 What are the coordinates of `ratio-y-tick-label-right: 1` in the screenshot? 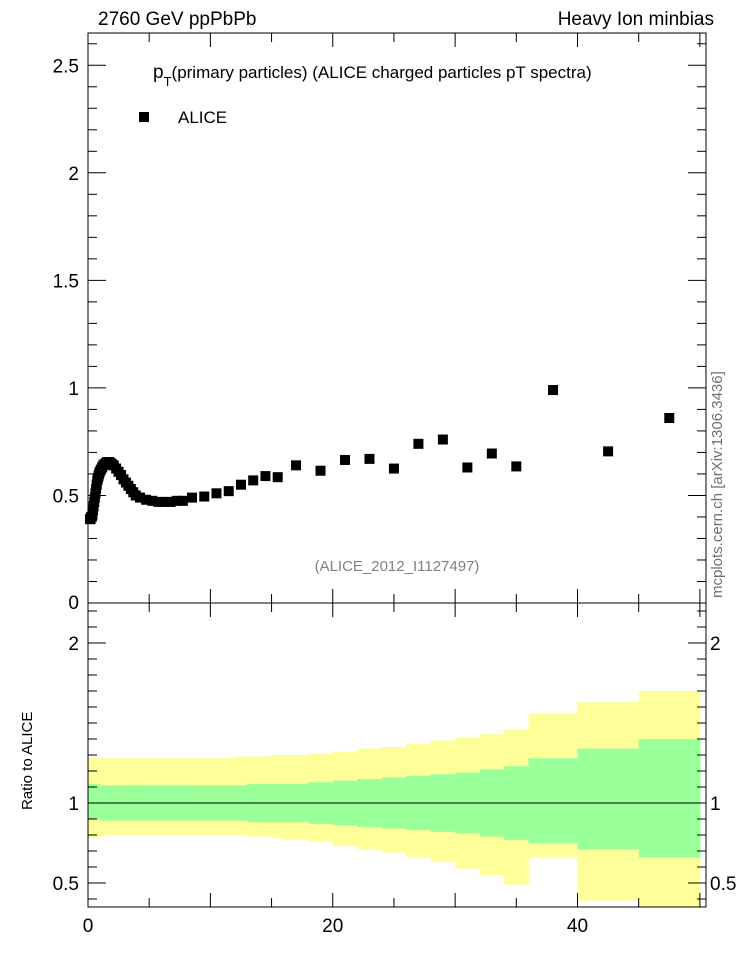 It's located at (715, 804).